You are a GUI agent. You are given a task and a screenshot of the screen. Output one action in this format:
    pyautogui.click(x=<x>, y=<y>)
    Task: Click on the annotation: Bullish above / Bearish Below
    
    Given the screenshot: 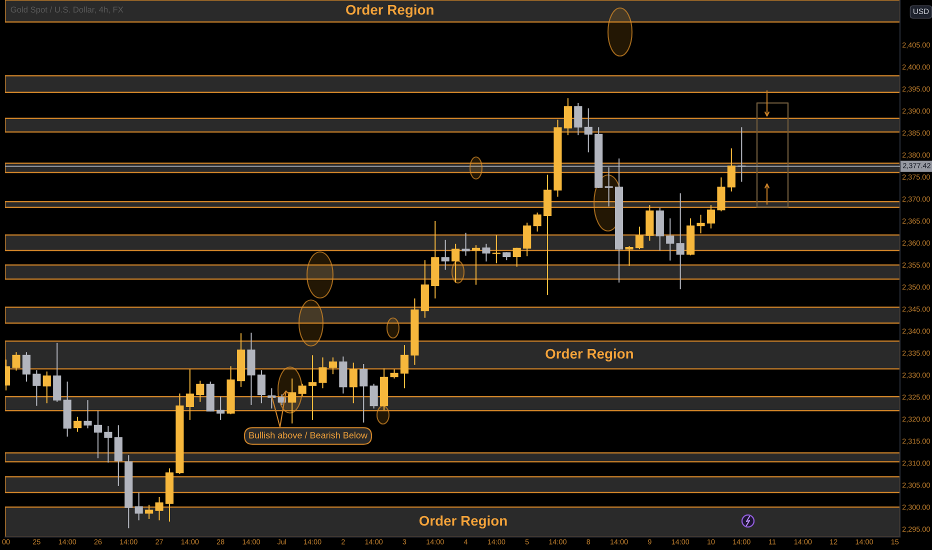 What is the action you would take?
    pyautogui.click(x=308, y=435)
    